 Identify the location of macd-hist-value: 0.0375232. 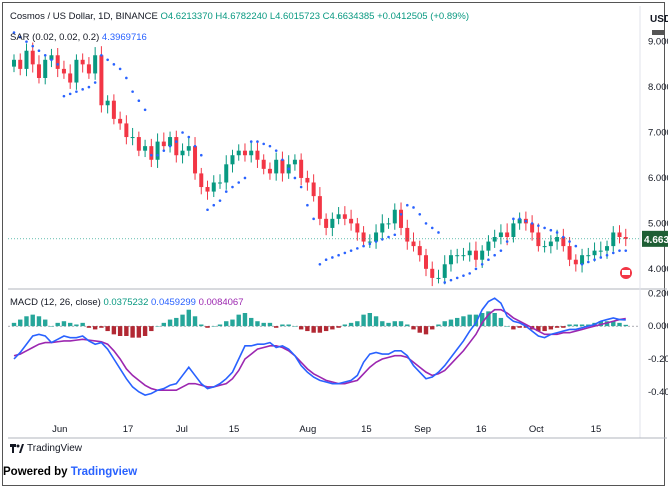
(126, 302).